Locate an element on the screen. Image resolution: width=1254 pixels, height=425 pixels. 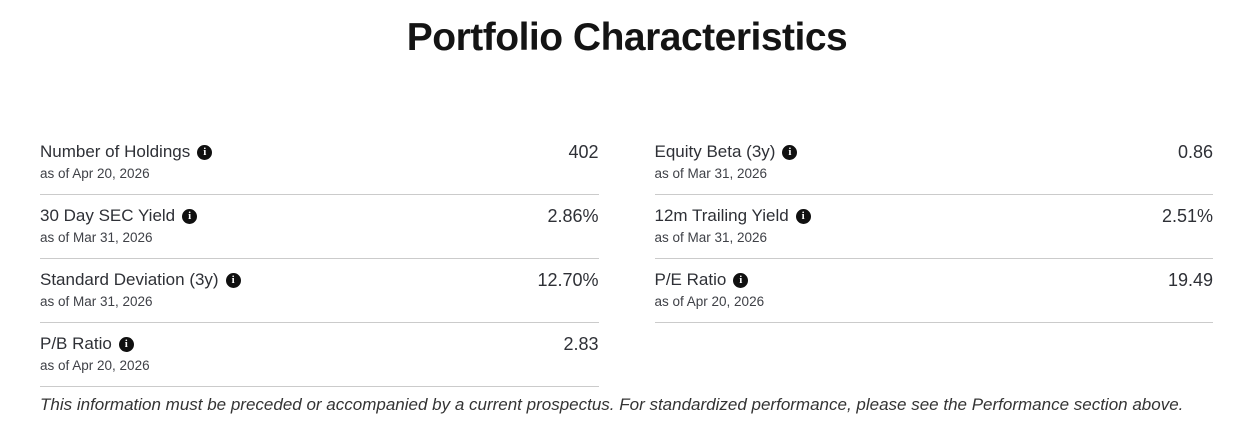
metric-label-wrap: 30 Day SEC Yield i is located at coordinates (119, 216).